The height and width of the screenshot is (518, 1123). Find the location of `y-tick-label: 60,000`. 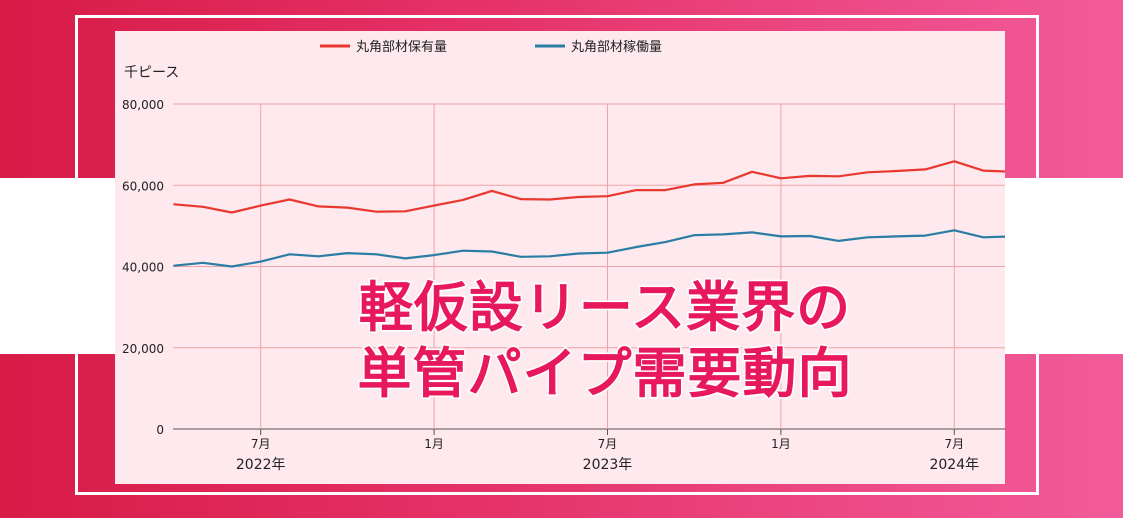

y-tick-label: 60,000 is located at coordinates (143, 186).